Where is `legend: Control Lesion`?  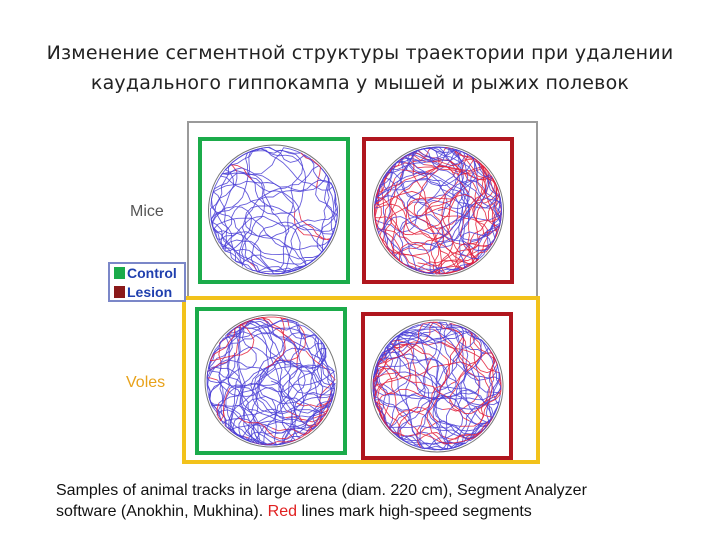
legend: Control Lesion is located at coordinates (147, 282).